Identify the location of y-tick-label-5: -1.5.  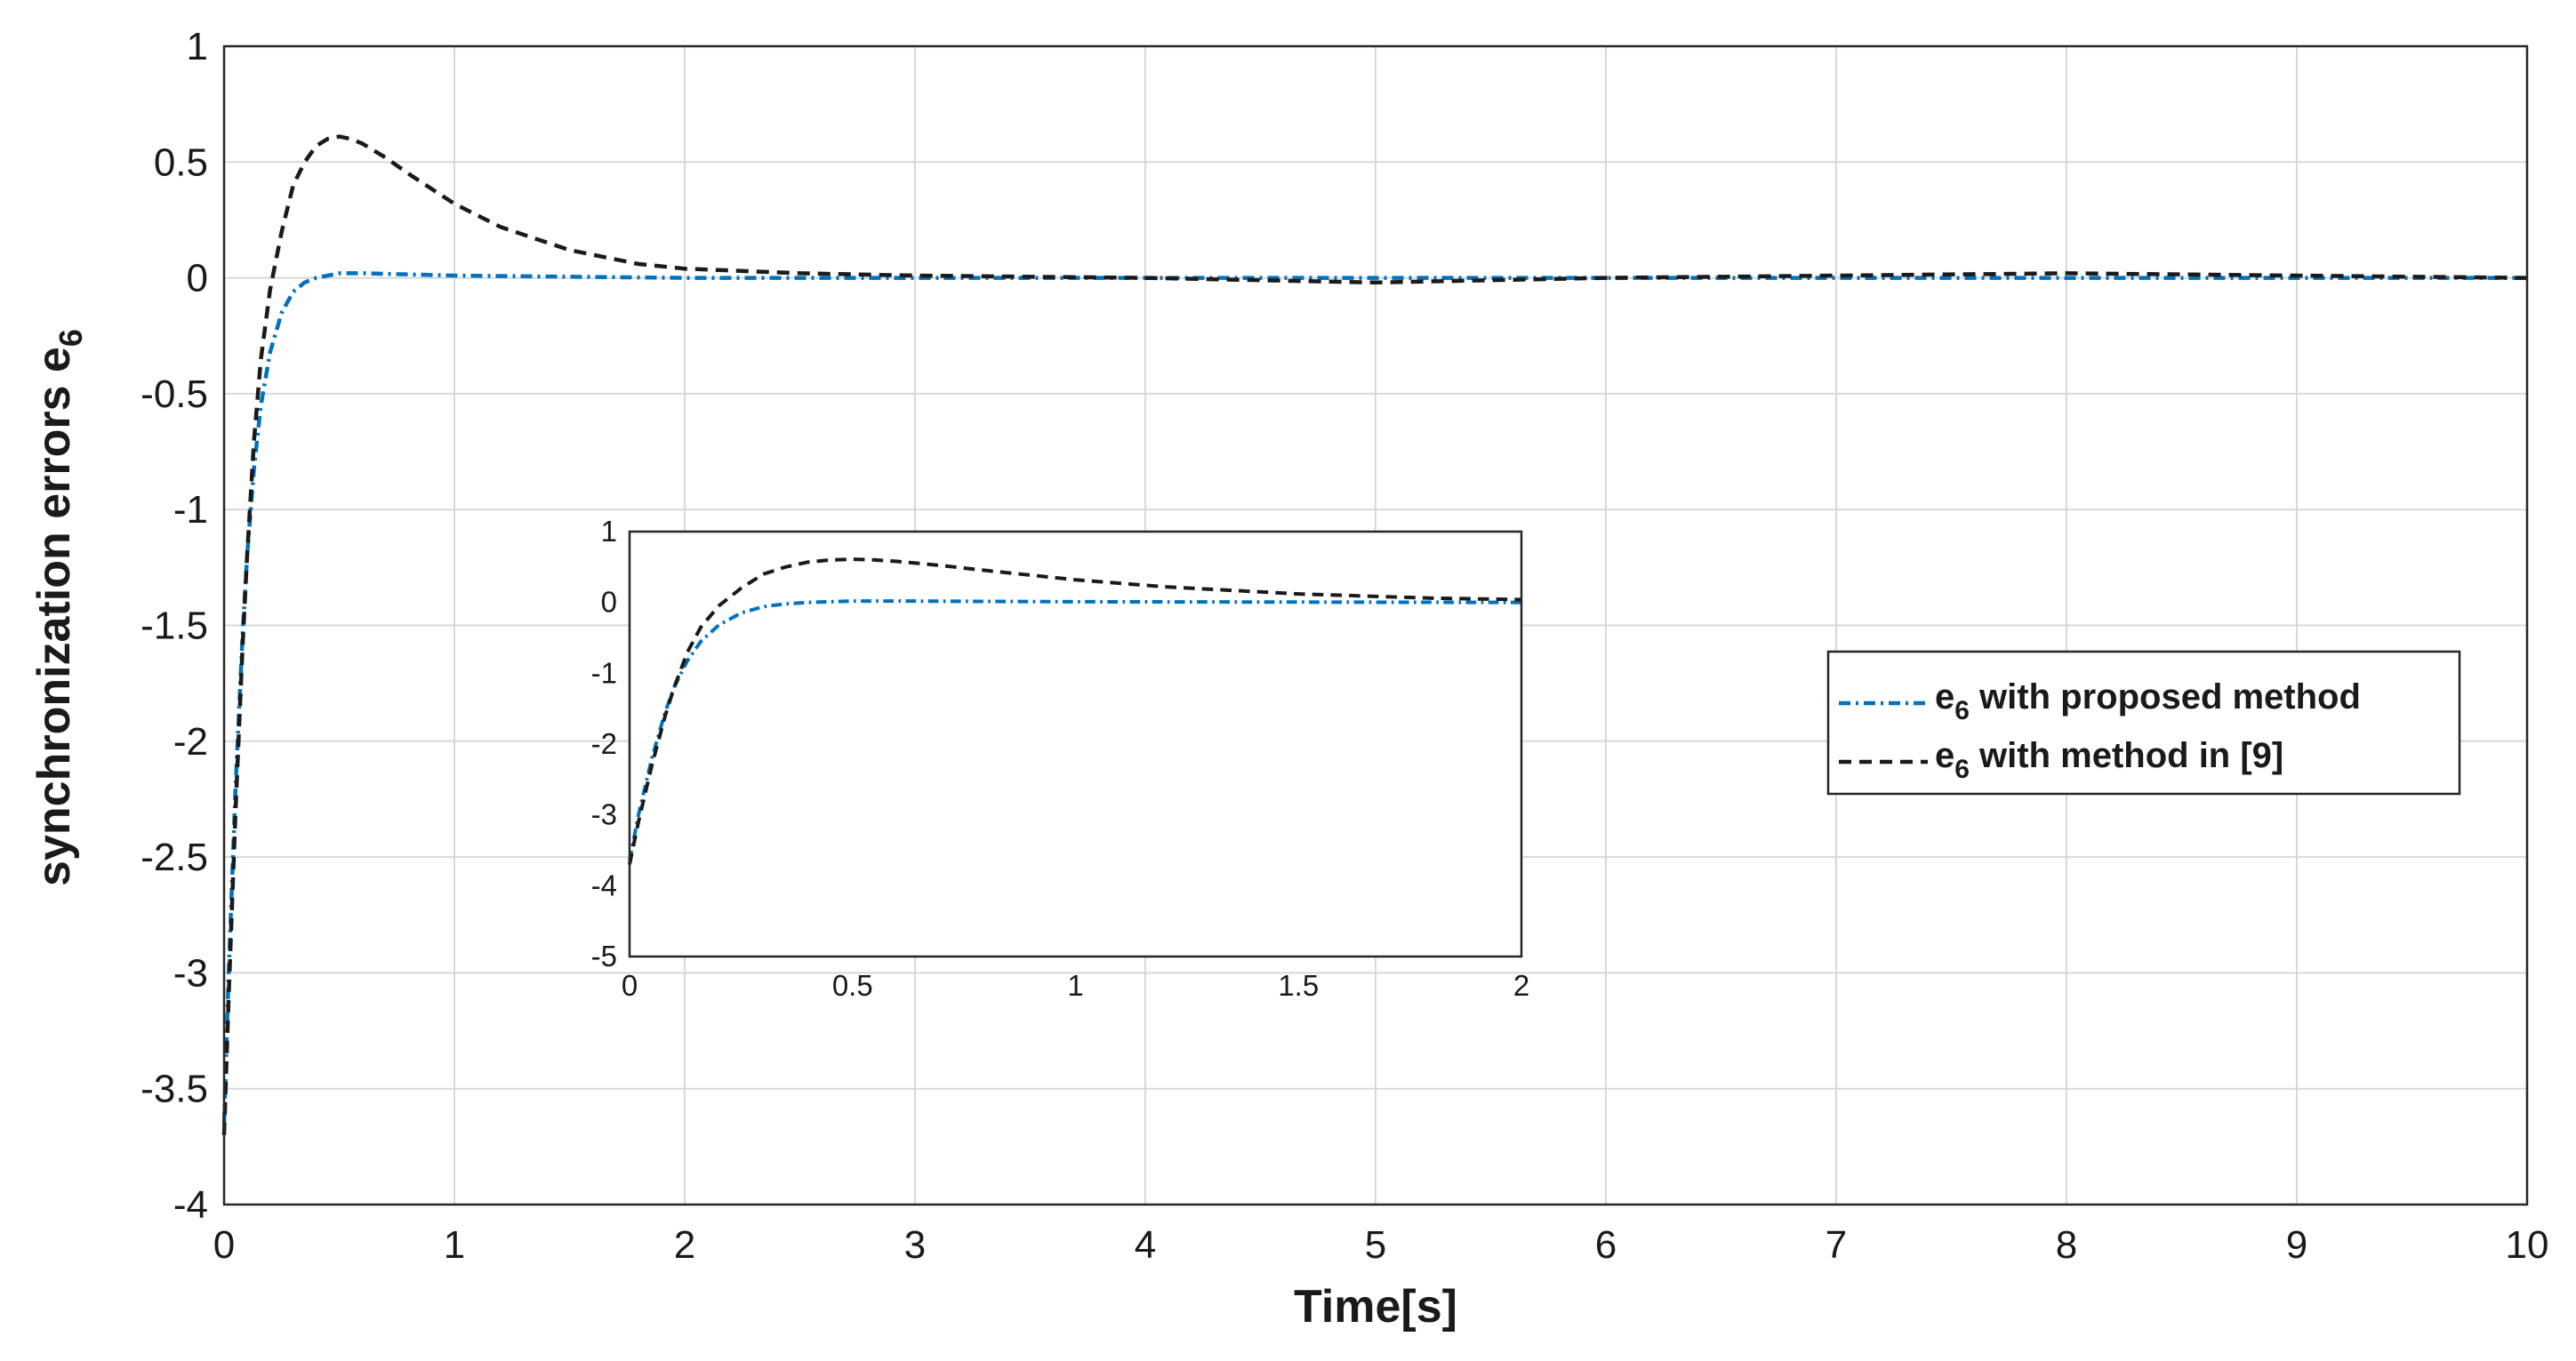
(174, 626).